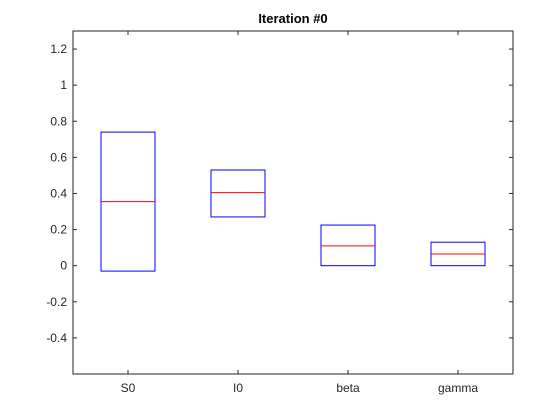 The height and width of the screenshot is (420, 560). What do you see at coordinates (238, 388) in the screenshot?
I see `x-tick-label: I0` at bounding box center [238, 388].